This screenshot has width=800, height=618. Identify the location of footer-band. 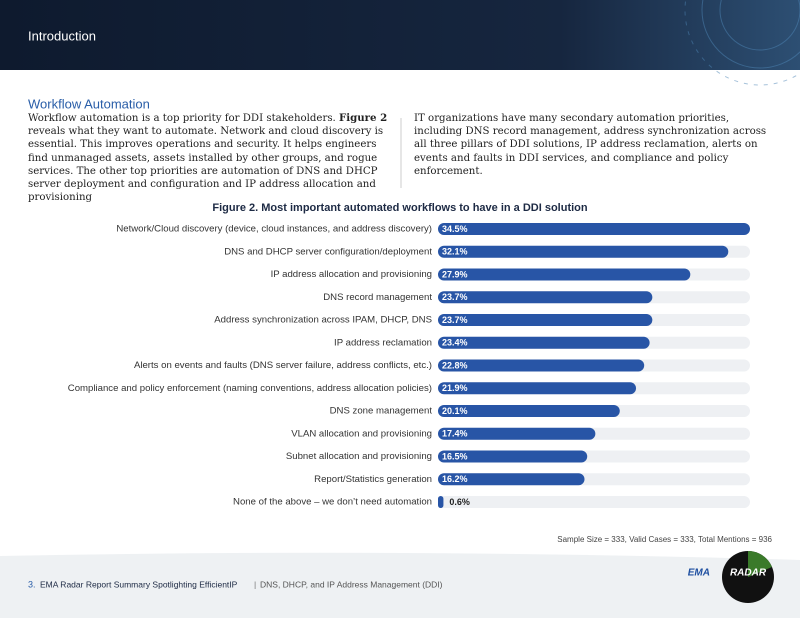
(400, 585).